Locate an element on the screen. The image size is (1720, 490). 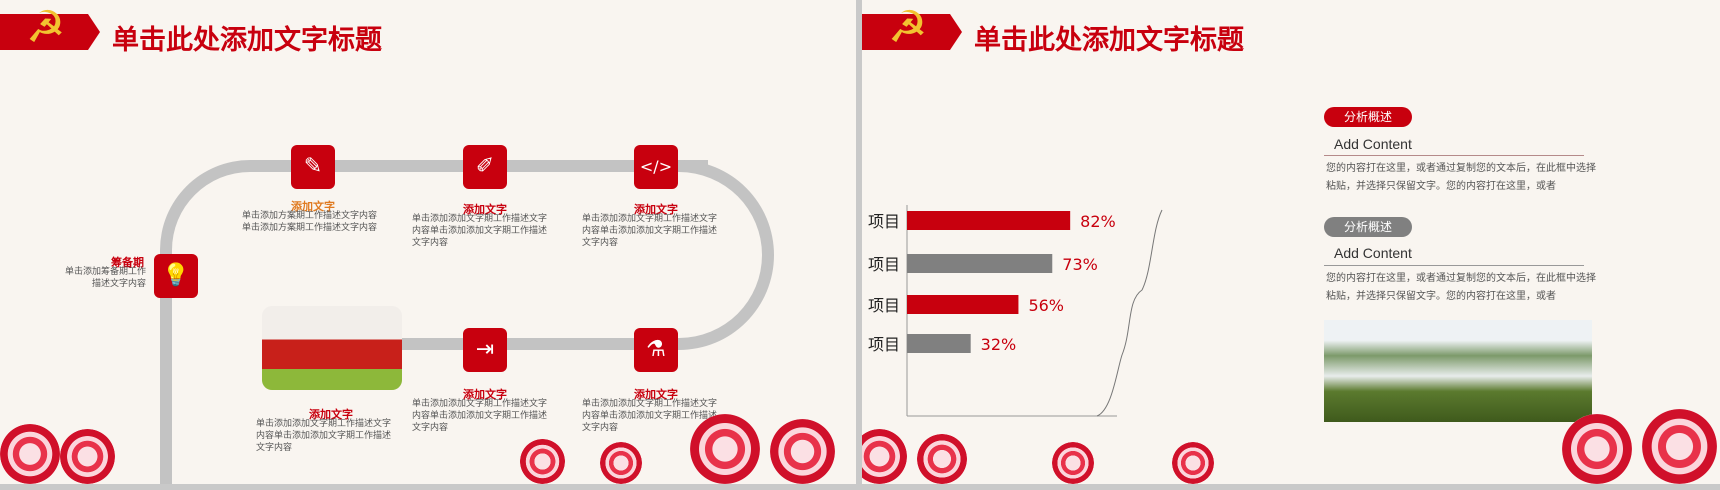
start-desc: 单击添加筹备期工作描述文字内容 is located at coordinates (105, 278).